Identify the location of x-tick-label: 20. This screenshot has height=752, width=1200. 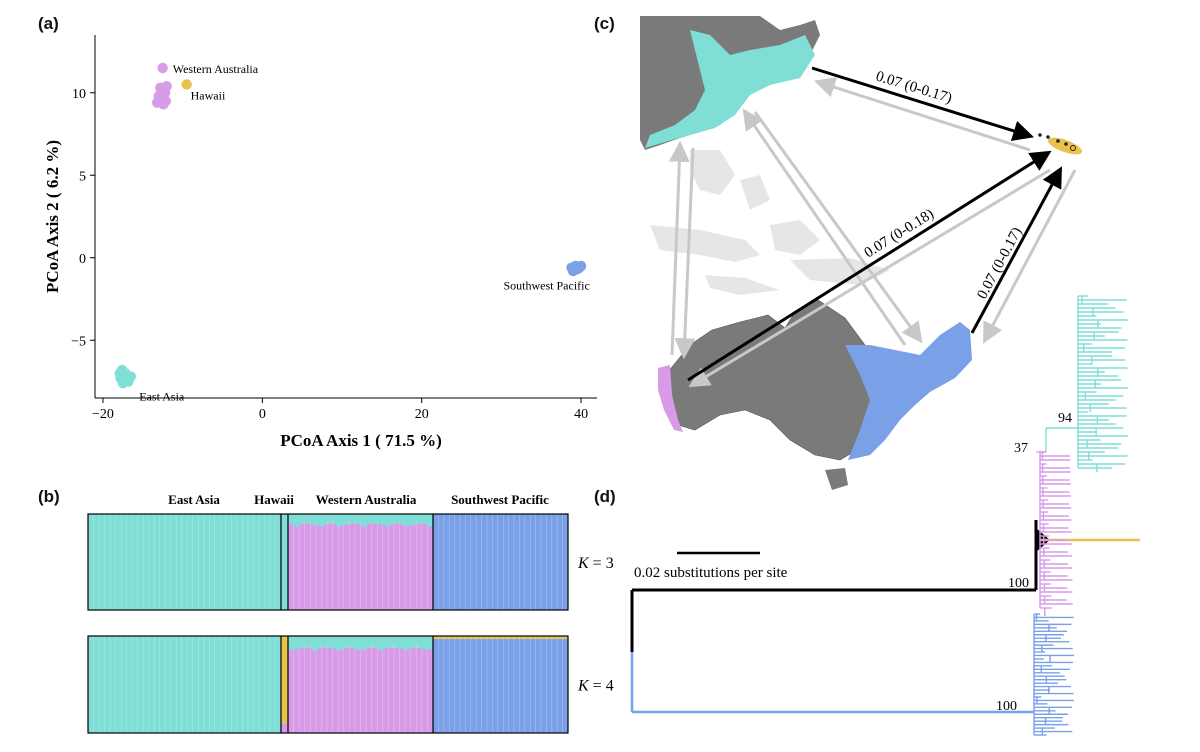
(422, 414).